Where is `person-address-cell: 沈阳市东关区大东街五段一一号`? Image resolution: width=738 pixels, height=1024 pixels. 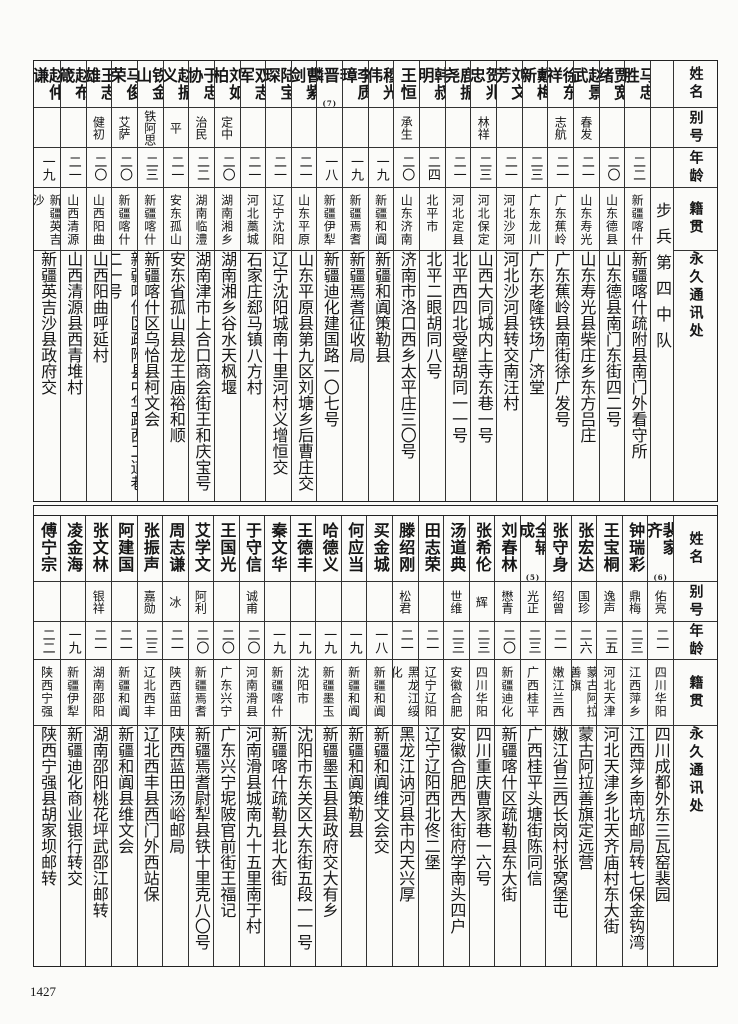
person-address-cell: 沈阳市东关区大东街五段一一号 is located at coordinates (303, 846).